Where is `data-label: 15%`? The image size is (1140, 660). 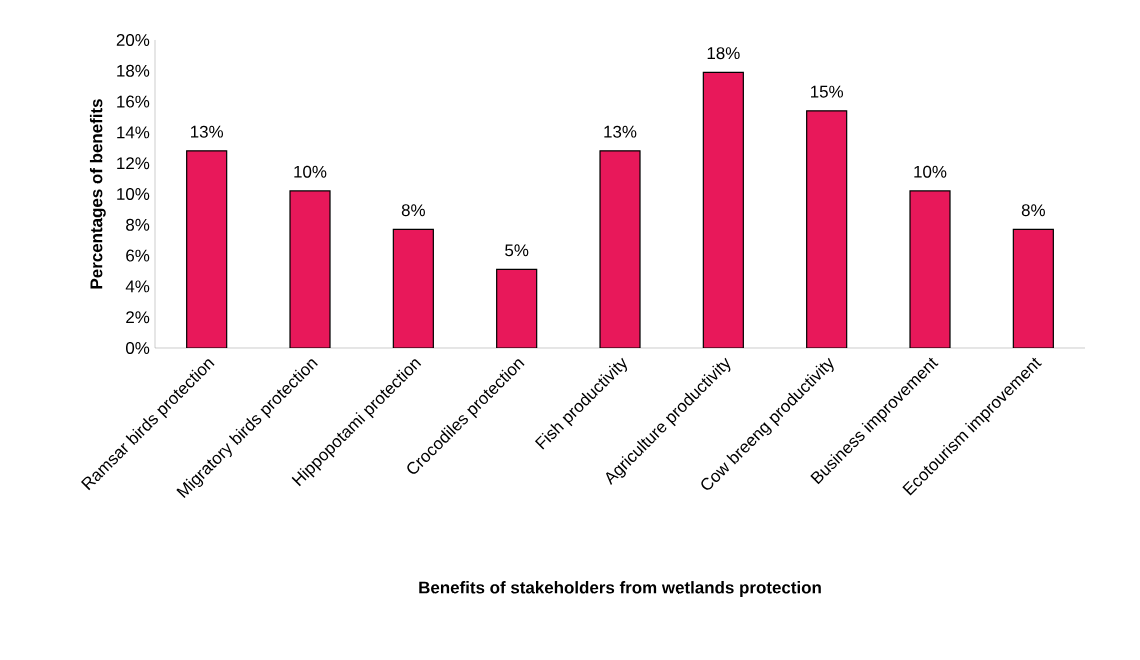 data-label: 15% is located at coordinates (827, 91).